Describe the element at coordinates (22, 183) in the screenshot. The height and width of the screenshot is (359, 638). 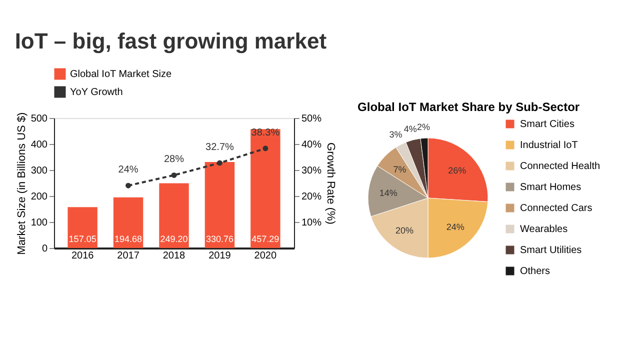
I see `y-axis-title: Market Size (in Billions US $)` at that location.